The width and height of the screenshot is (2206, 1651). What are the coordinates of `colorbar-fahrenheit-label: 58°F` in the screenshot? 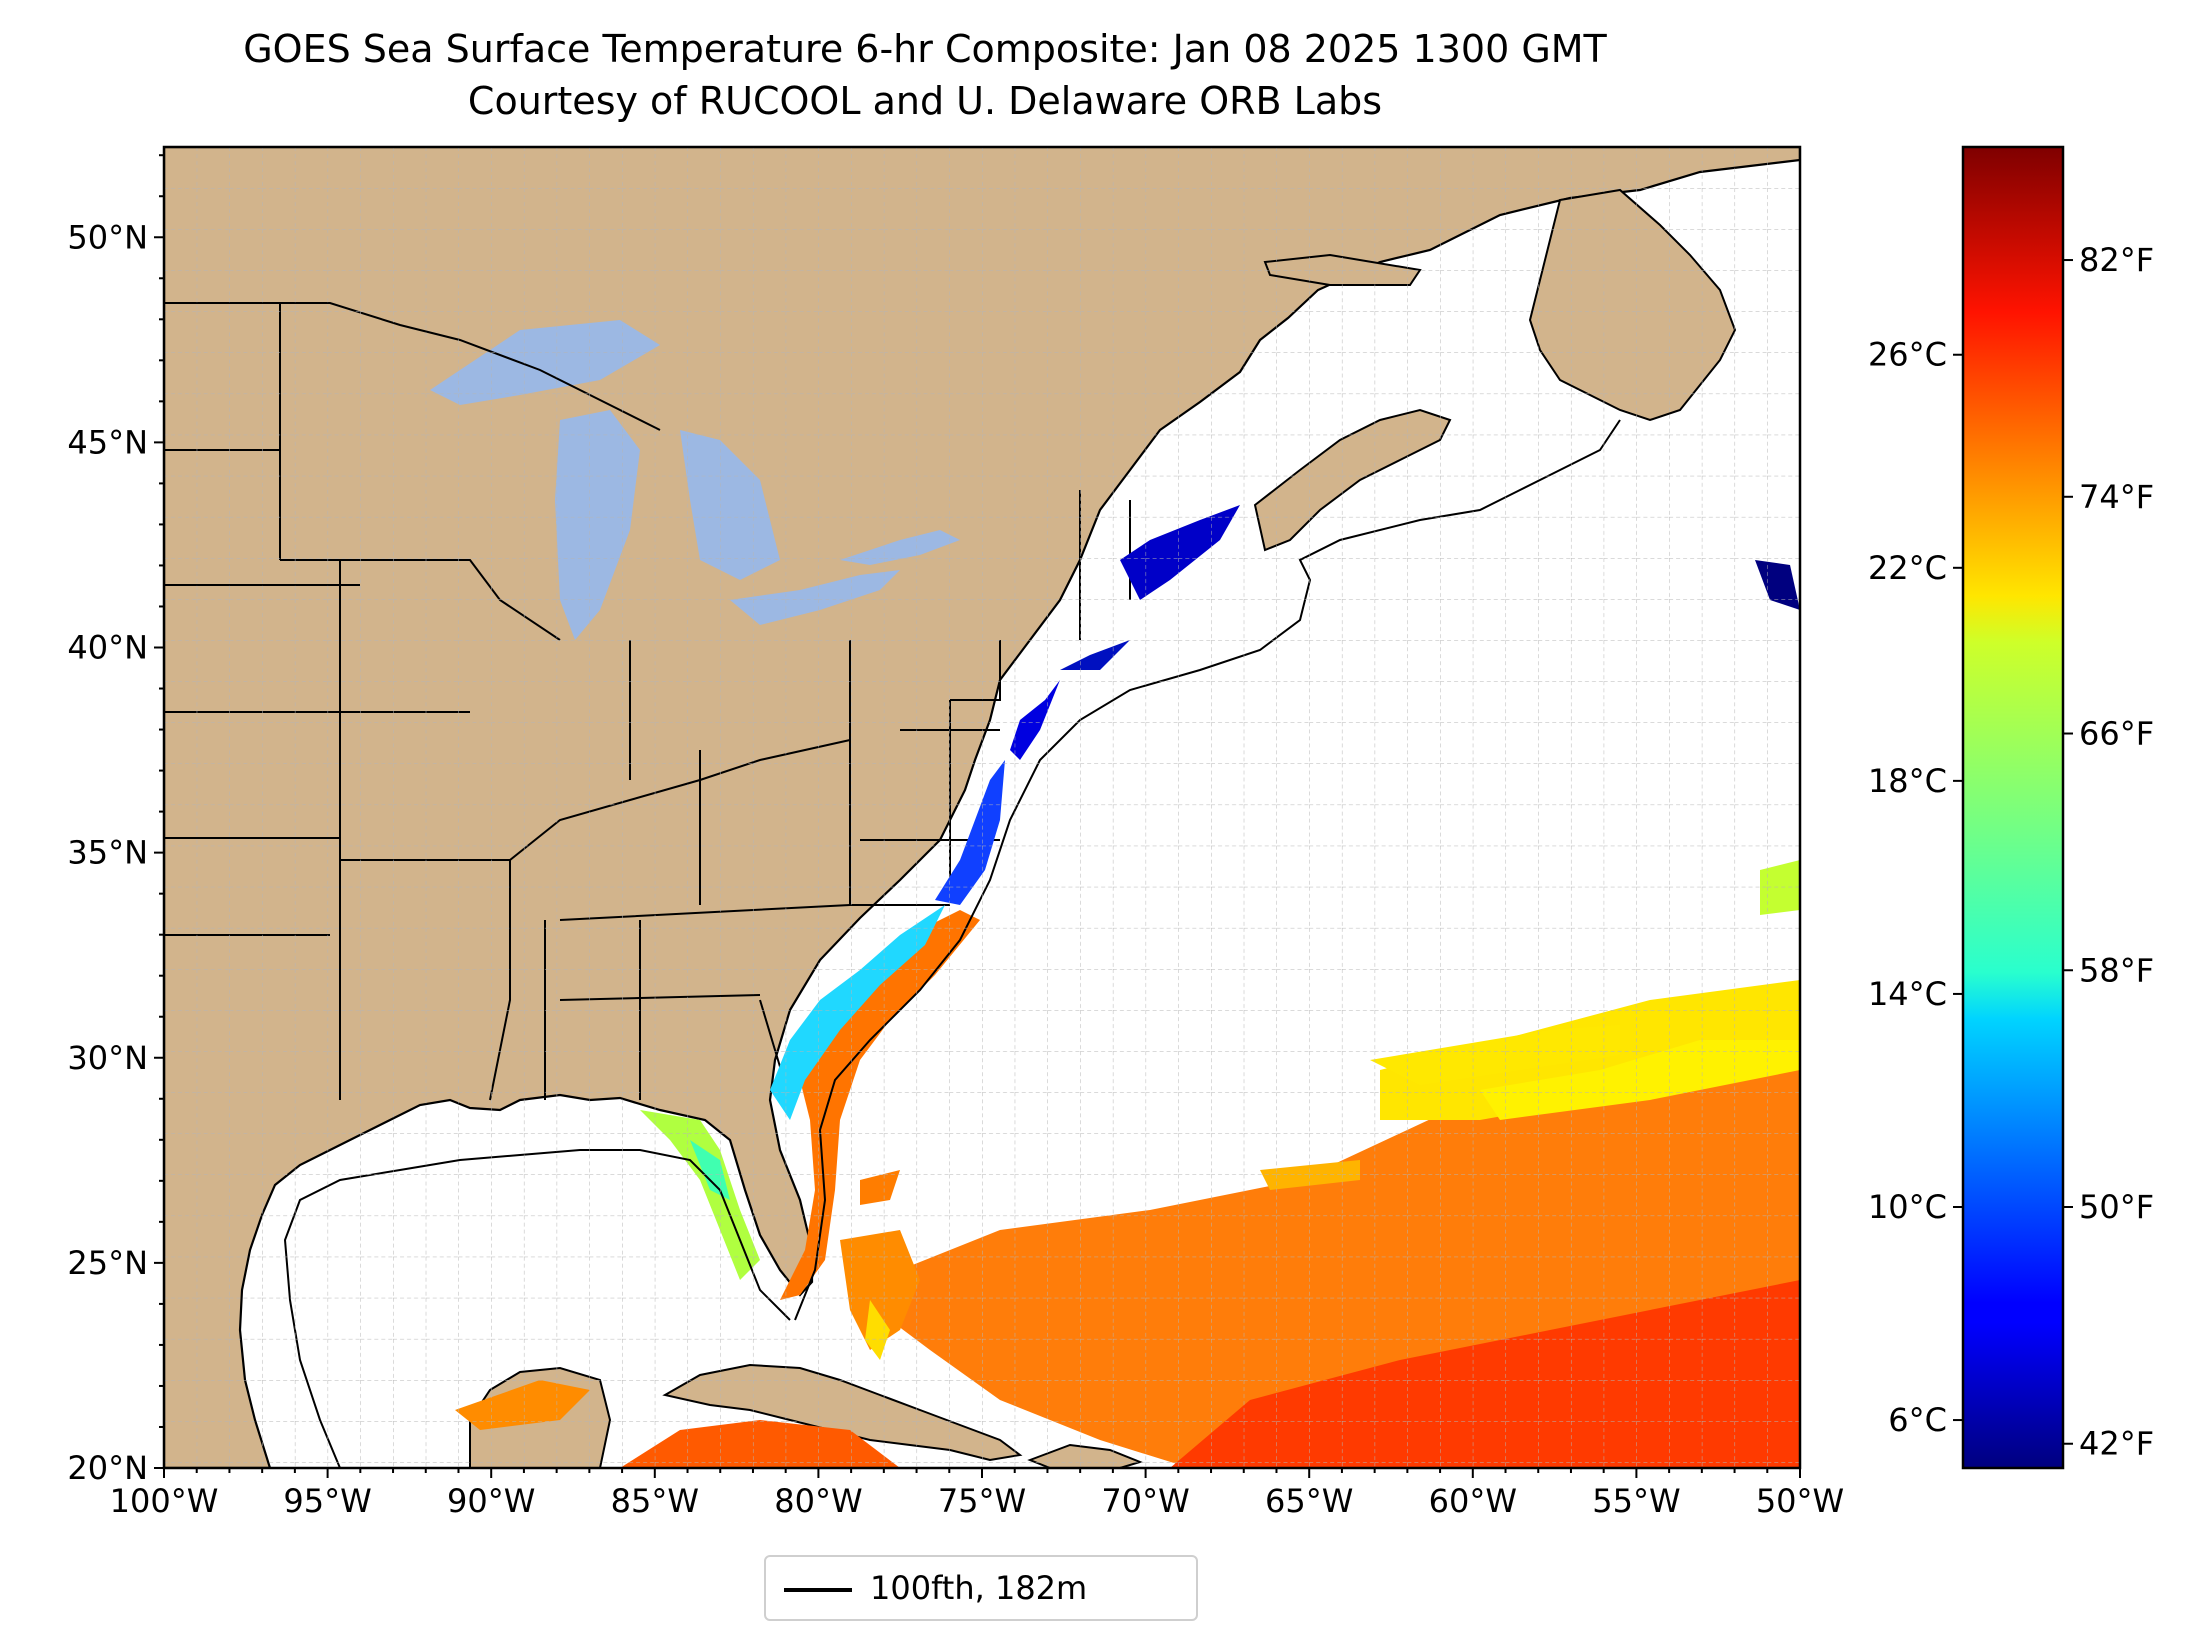 It's located at (2116, 970).